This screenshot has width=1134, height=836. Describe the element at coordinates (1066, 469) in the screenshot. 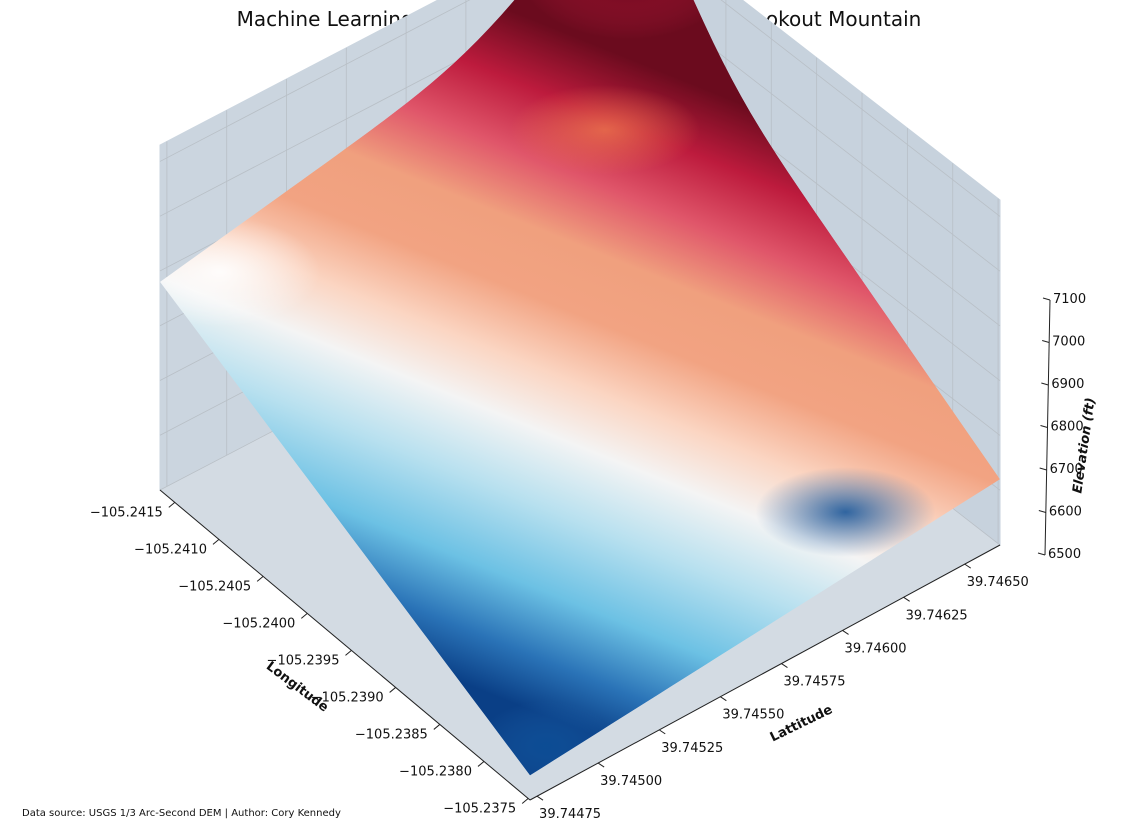

I see `z-tick-label: 6700` at that location.